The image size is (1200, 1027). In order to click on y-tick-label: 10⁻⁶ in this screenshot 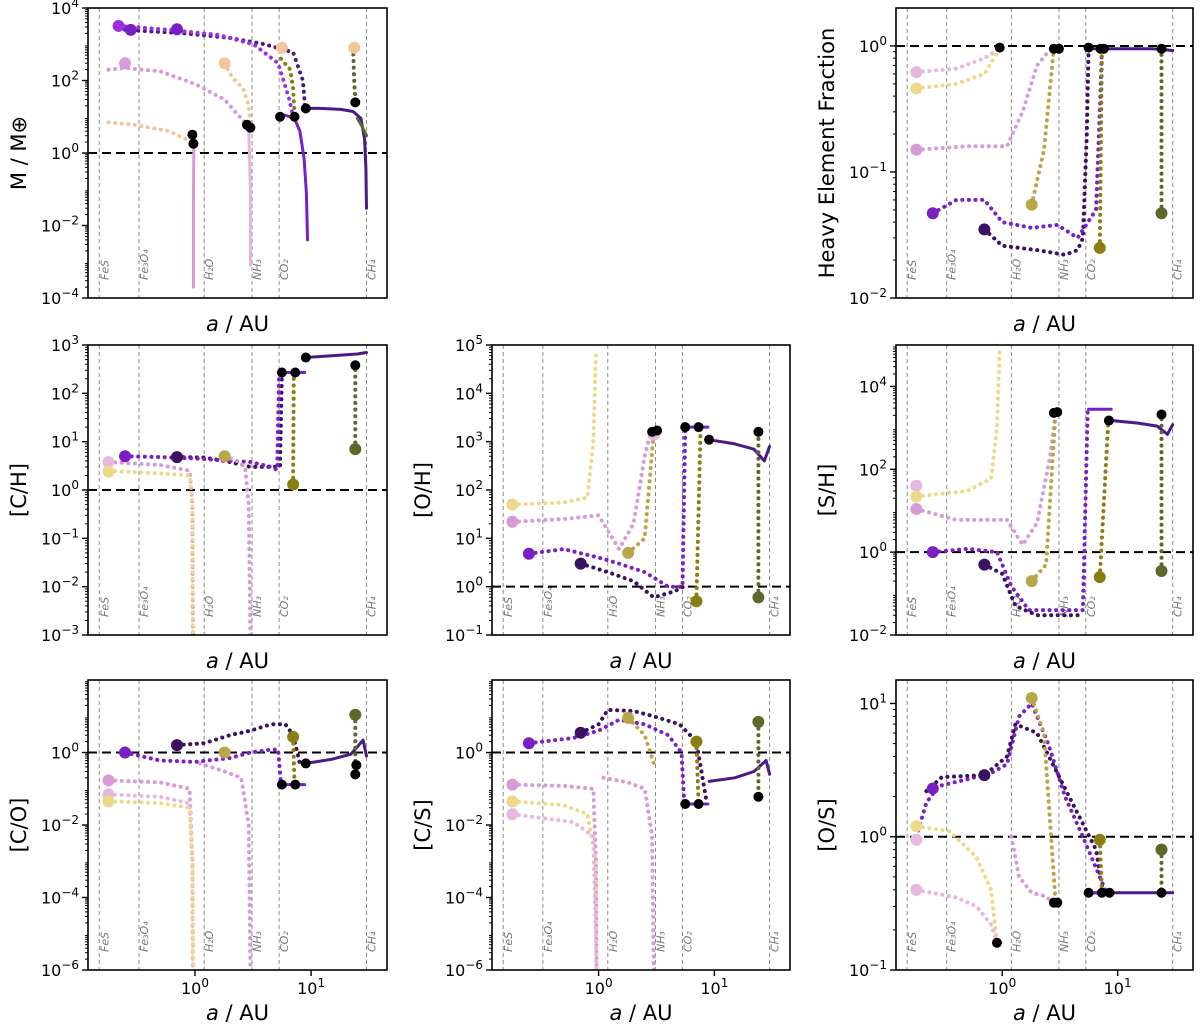, I will do `click(464, 969)`.